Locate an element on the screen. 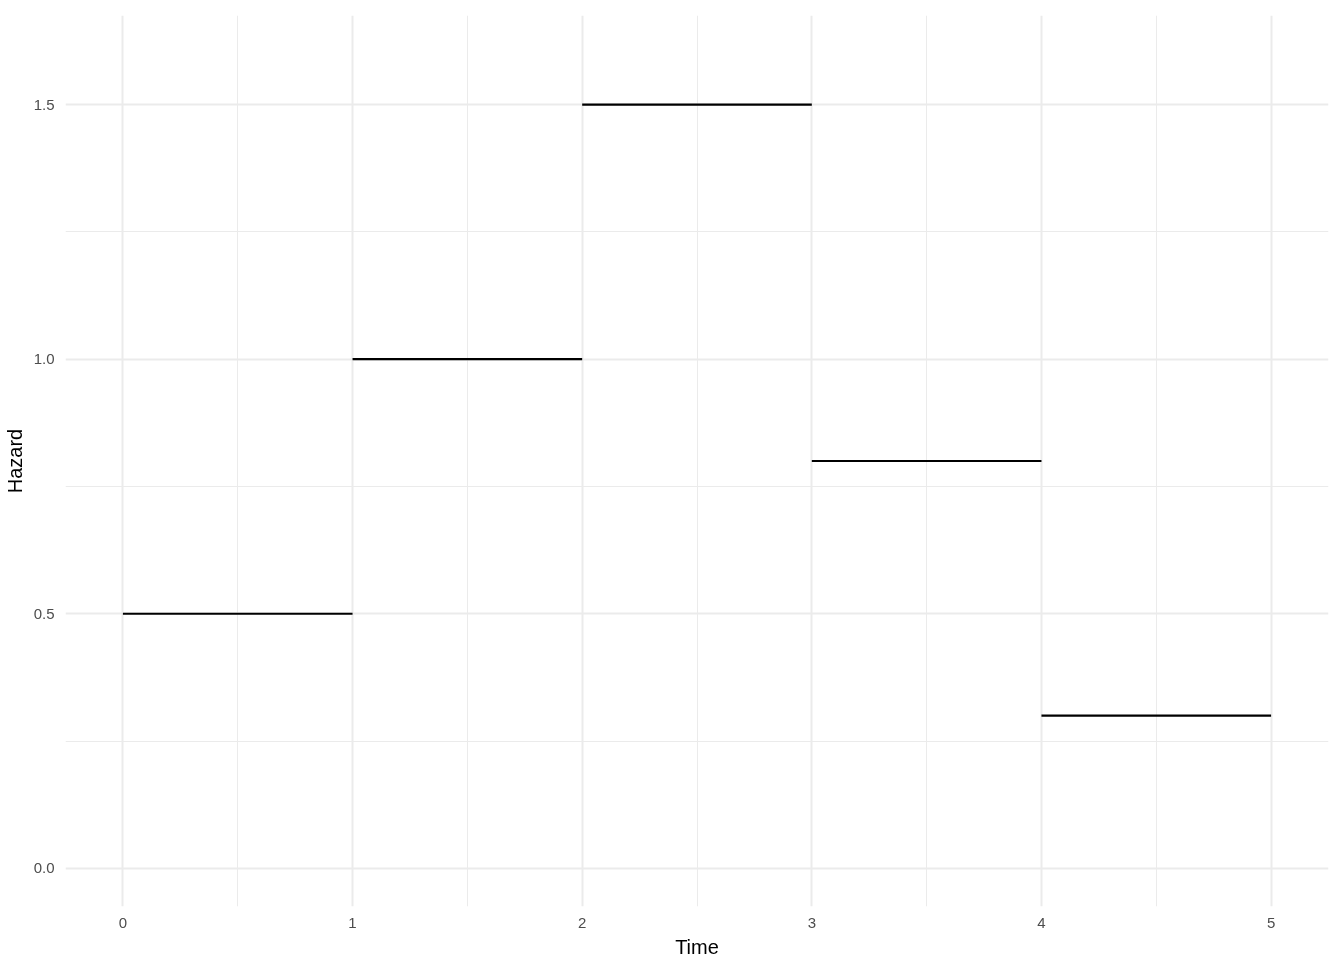 The height and width of the screenshot is (960, 1344). y-tick-label: 1.5 is located at coordinates (44, 104).